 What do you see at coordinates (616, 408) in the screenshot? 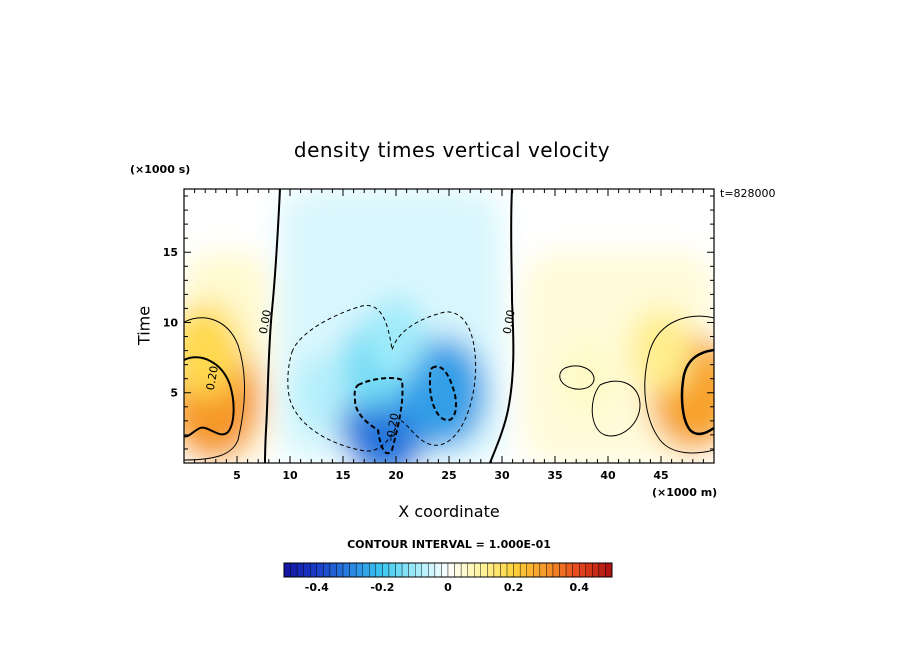
I see `contour-pos-right-lower` at bounding box center [616, 408].